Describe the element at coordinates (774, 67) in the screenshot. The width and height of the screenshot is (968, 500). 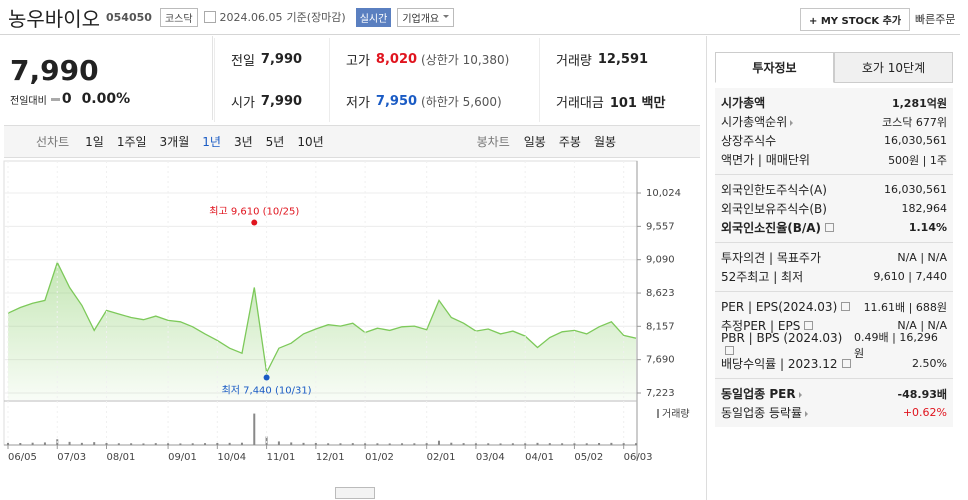
I see `info-tab: 투자정보` at that location.